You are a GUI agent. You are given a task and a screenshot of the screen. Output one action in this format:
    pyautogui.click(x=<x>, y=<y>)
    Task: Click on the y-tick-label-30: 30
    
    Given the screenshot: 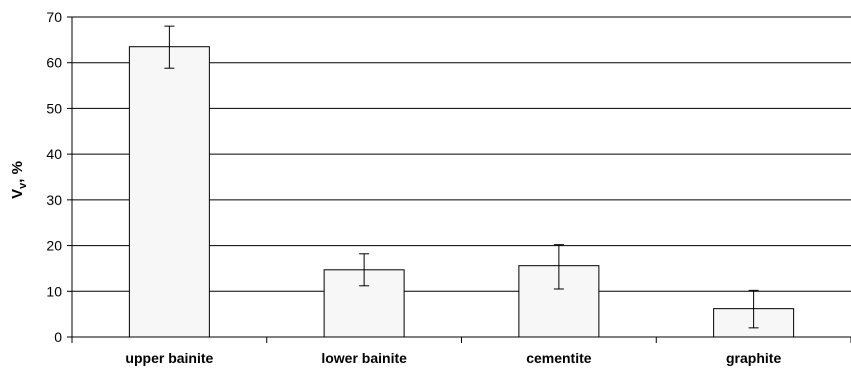 What is the action you would take?
    pyautogui.click(x=54, y=200)
    